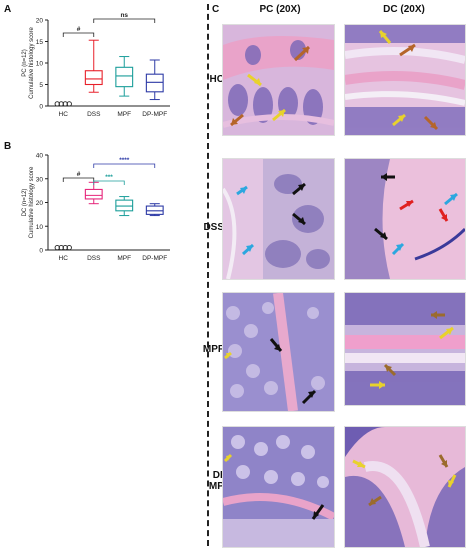  I want to click on significance-label: ns, so click(124, 15).